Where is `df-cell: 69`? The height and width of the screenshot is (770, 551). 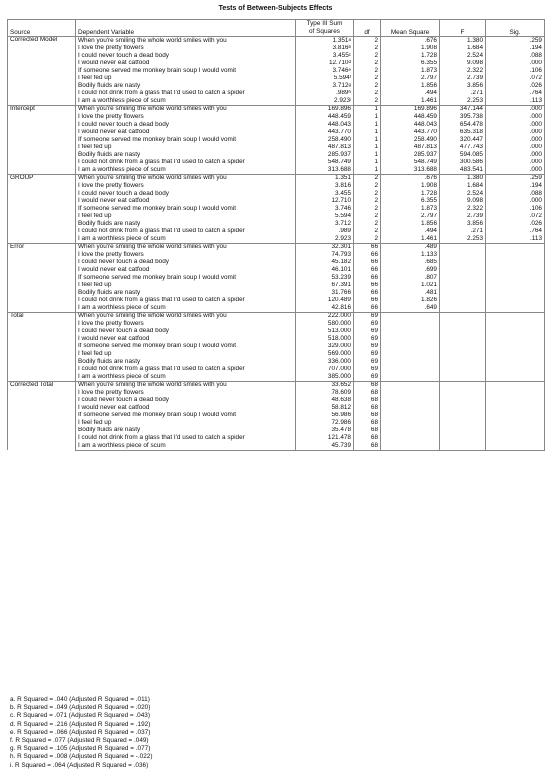 df-cell: 69 is located at coordinates (367, 354).